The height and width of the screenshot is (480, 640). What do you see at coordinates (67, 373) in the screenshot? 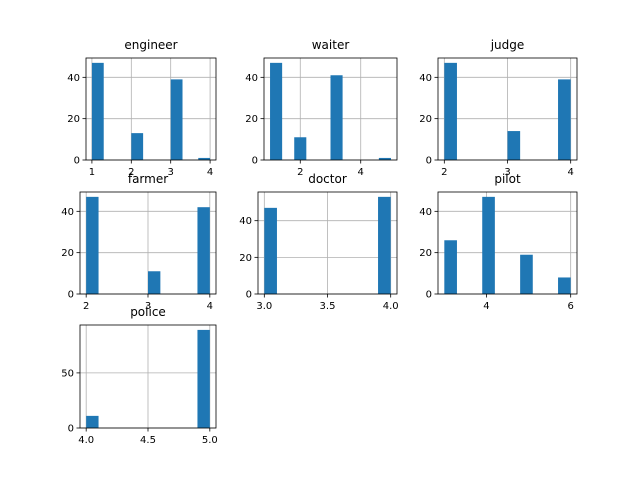
I see `y-tick-label: 50` at bounding box center [67, 373].